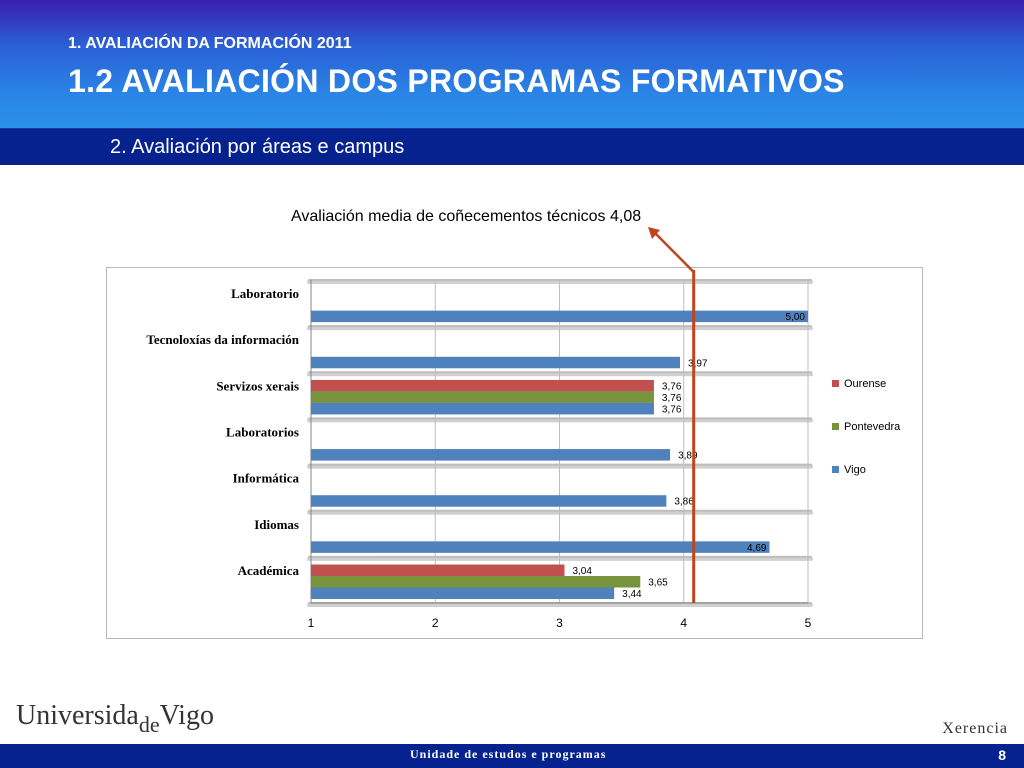  I want to click on legend-swatch-ourense, so click(835, 383).